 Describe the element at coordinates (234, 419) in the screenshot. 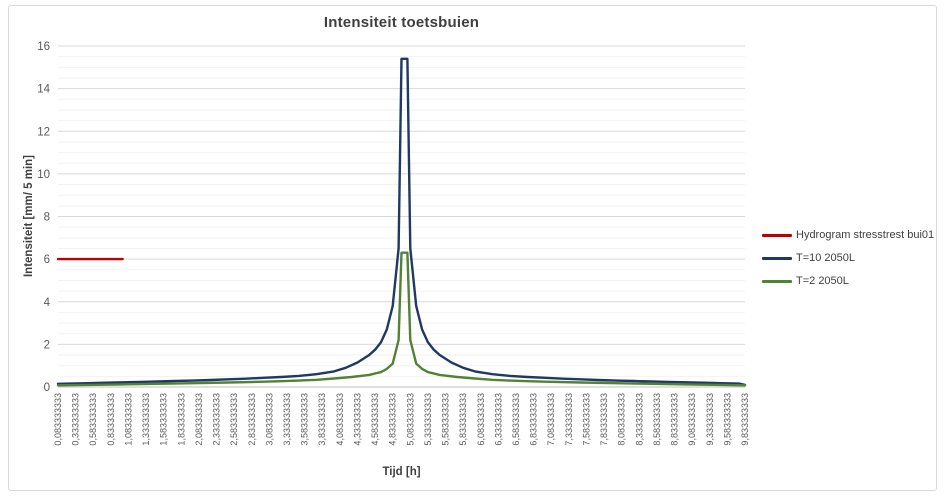

I see `x-tick-label: 2,583333333` at that location.